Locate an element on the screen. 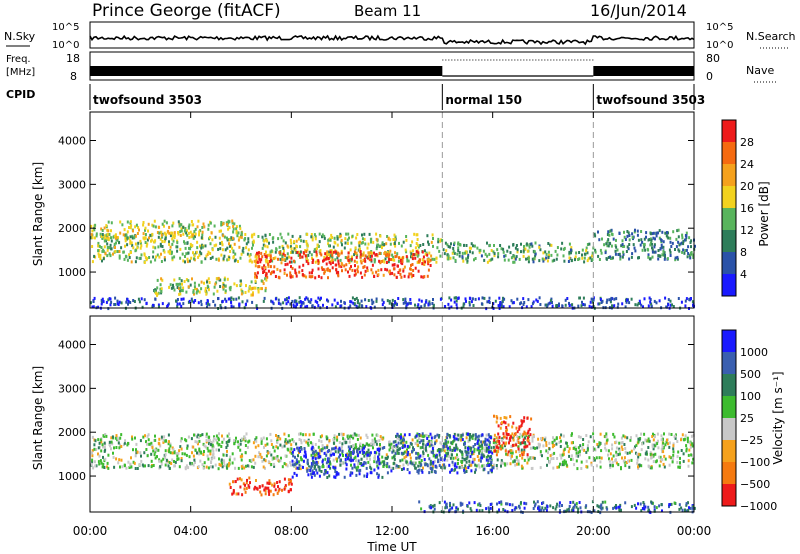 The image size is (800, 554). x-tick-label: 12:00 is located at coordinates (392, 531).